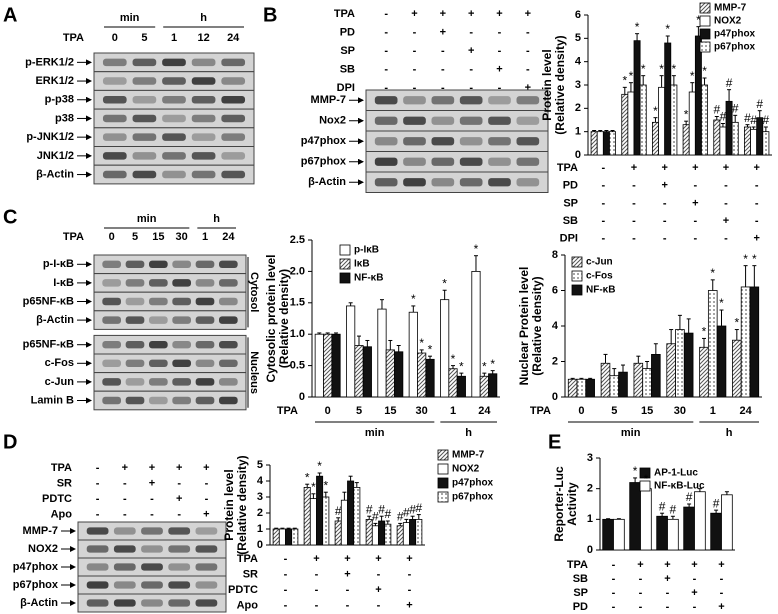 The image size is (778, 614). Describe the element at coordinates (680, 411) in the screenshot. I see `x-tick-label: 30` at that location.